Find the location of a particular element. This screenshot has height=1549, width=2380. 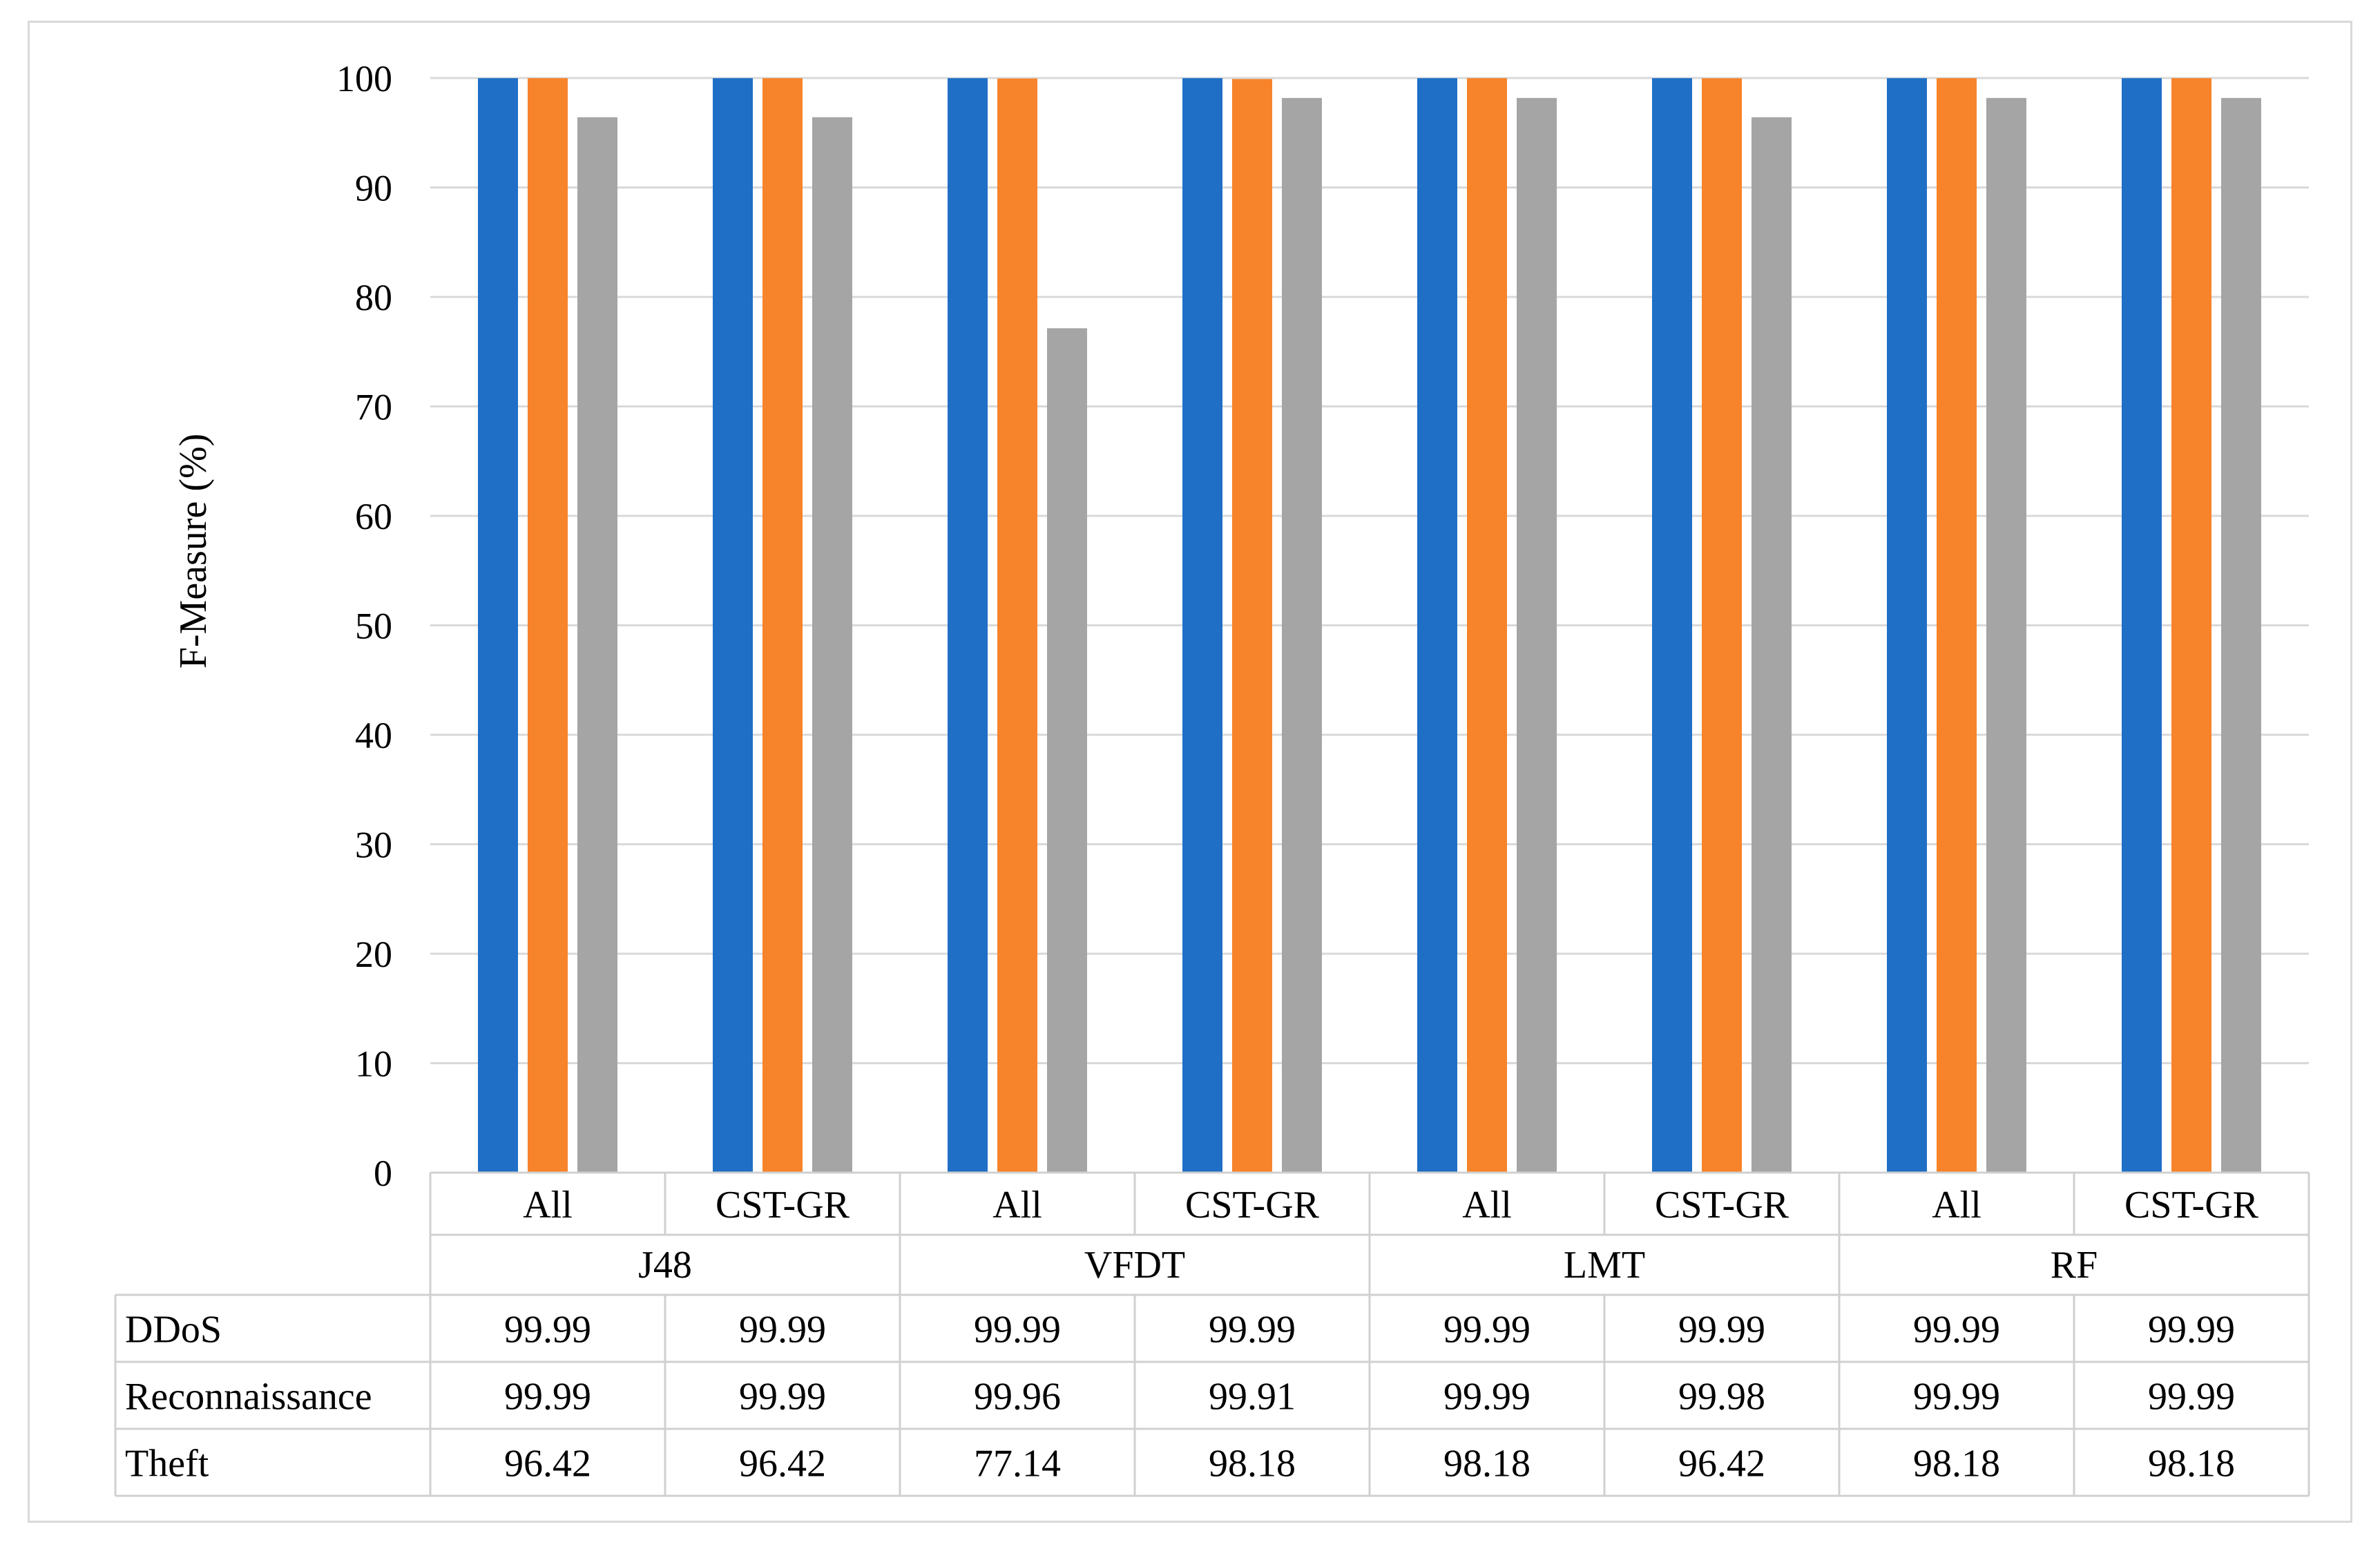

y-axis-ticks: 0 10 20 30 40 50 60 70 80 90 100 is located at coordinates (364, 626).